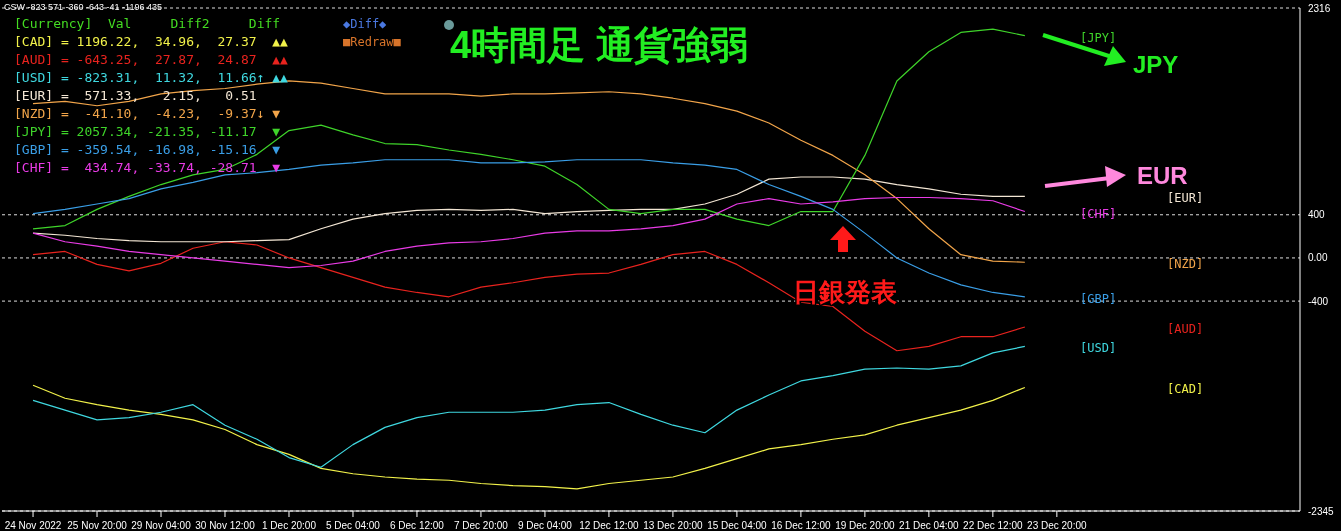 Image resolution: width=1341 pixels, height=531 pixels. I want to click on annotation: [JPY] = 2057.34, -21.35, -11.17 ▼, so click(147, 131).